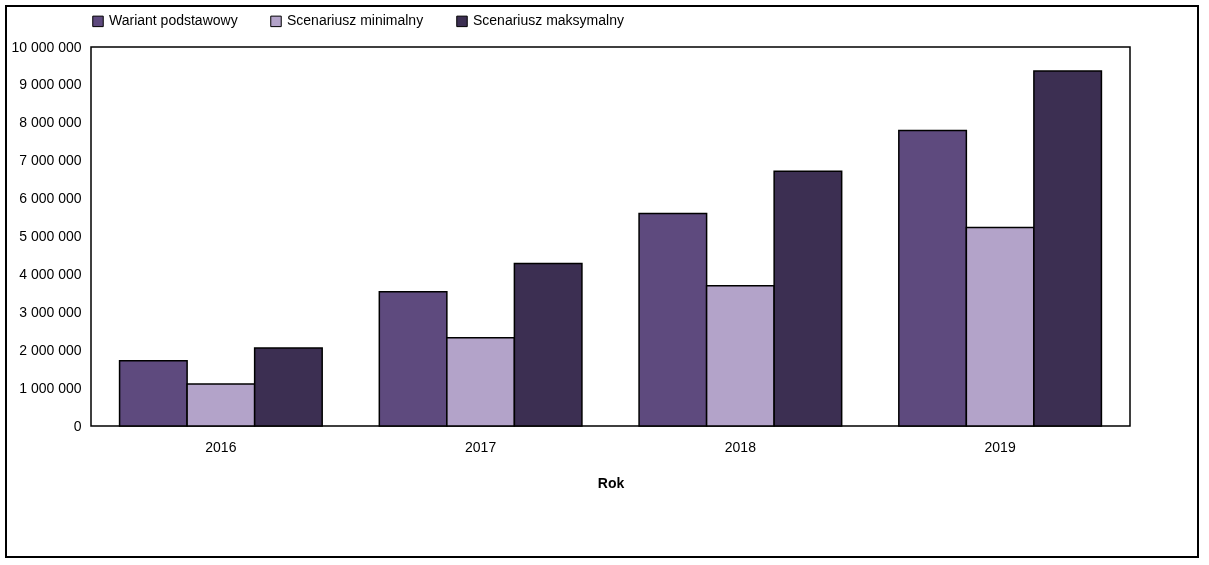 This screenshot has width=1209, height=565. I want to click on y-tick-label: 9 000 000, so click(50, 84).